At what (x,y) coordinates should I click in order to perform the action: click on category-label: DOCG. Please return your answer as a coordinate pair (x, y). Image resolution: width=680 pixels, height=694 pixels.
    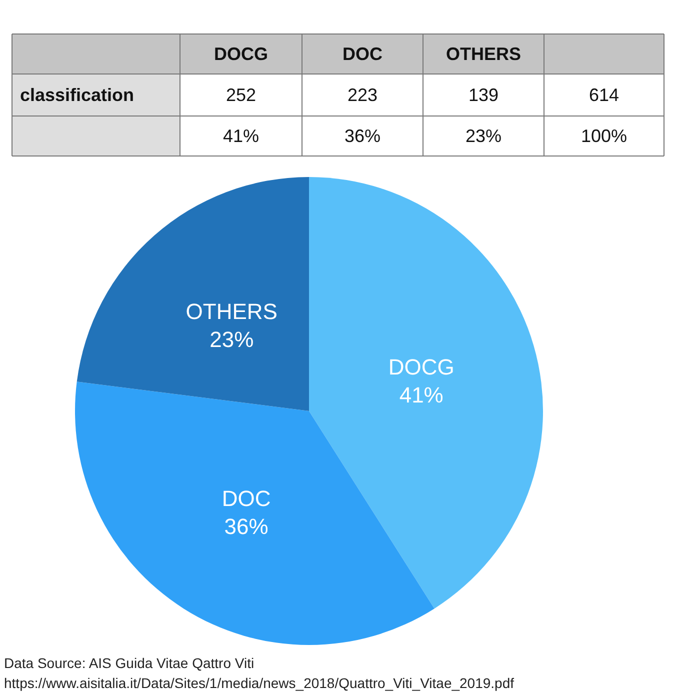
    Looking at the image, I should click on (241, 54).